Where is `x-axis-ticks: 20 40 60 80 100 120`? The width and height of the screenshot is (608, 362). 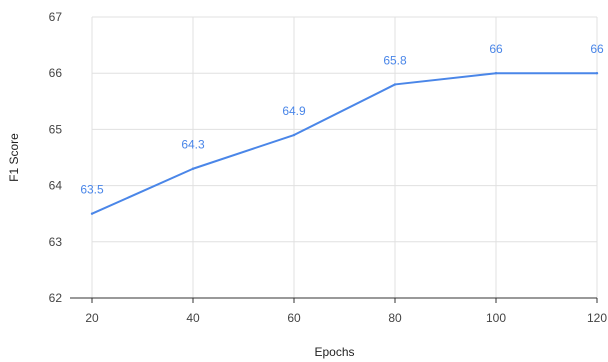
x-axis-ticks: 20 40 60 80 100 120 is located at coordinates (346, 311).